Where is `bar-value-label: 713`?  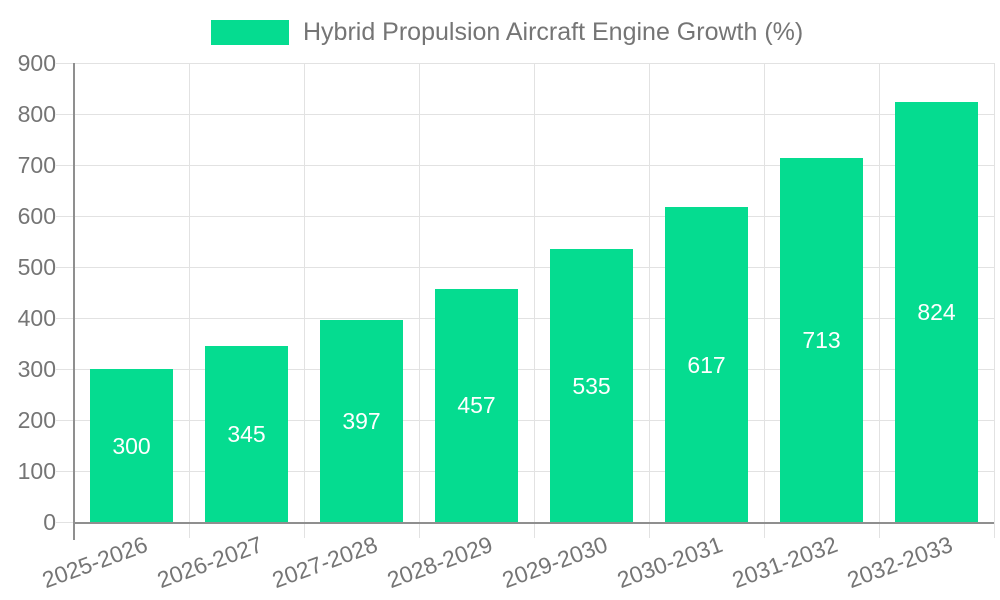
bar-value-label: 713 is located at coordinates (821, 340).